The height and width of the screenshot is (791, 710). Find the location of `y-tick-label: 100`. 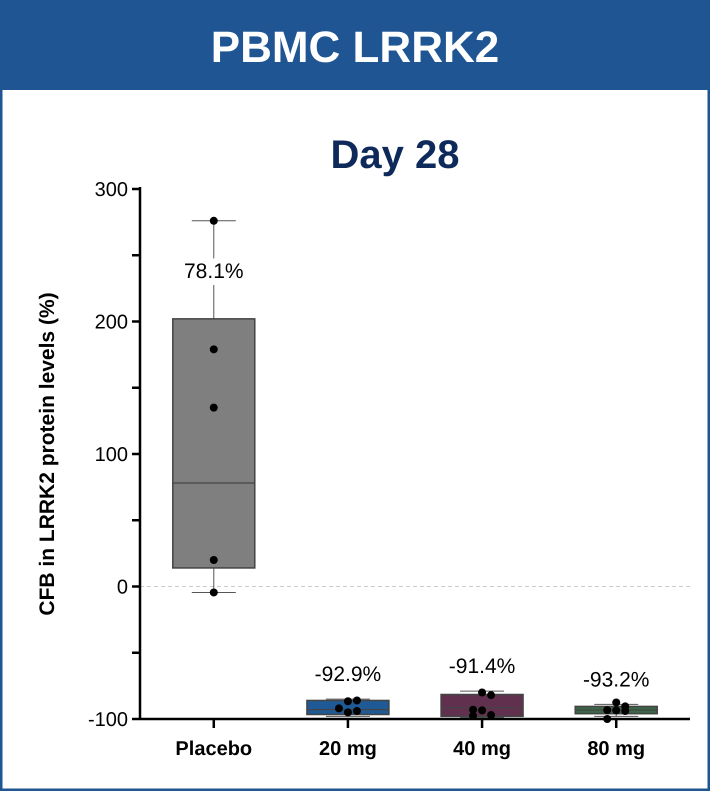

y-tick-label: 100 is located at coordinates (111, 455).